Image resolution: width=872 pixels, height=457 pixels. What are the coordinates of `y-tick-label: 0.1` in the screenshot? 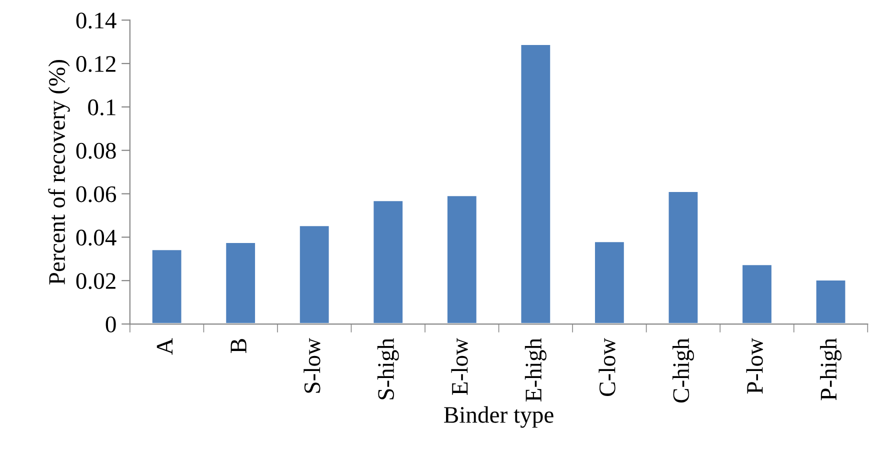 It's located at (102, 107).